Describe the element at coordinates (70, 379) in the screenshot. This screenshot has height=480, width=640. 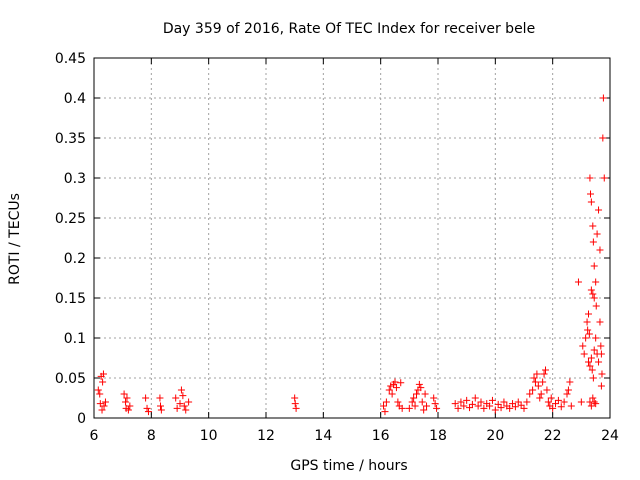
I see `y-tick-label: 0.05` at that location.